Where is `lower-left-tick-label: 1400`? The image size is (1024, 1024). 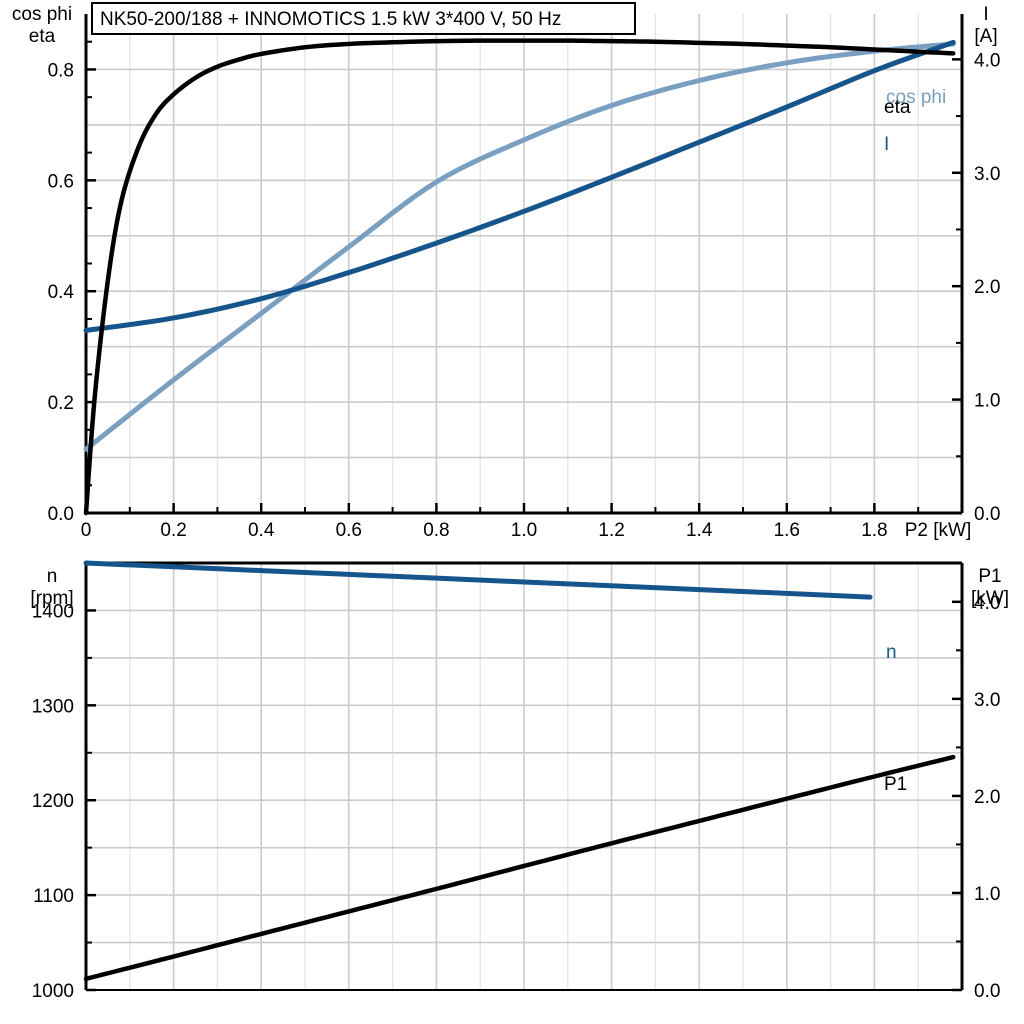
lower-left-tick-label: 1400 is located at coordinates (53, 611).